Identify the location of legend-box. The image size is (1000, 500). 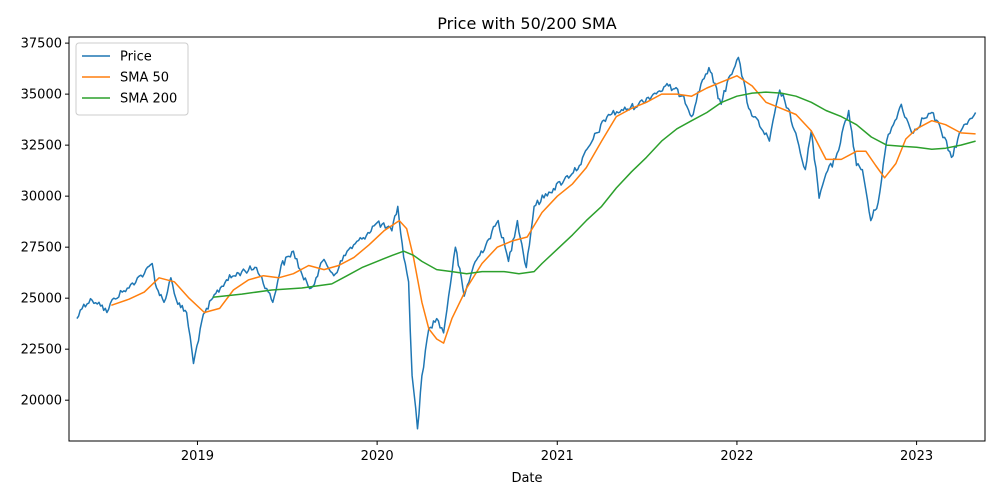
(132, 79).